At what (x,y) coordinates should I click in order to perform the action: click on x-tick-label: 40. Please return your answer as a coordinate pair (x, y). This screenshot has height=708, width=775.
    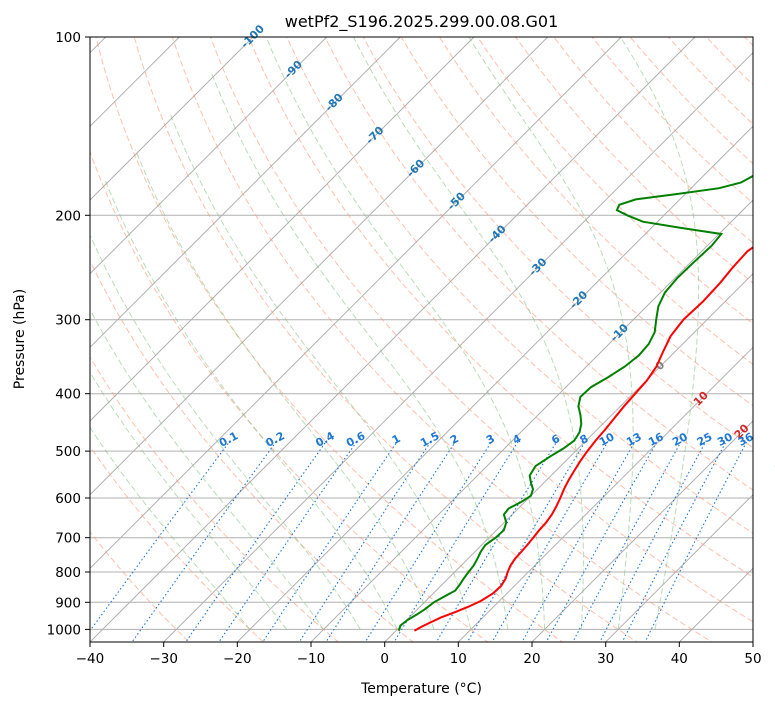
    Looking at the image, I should click on (679, 659).